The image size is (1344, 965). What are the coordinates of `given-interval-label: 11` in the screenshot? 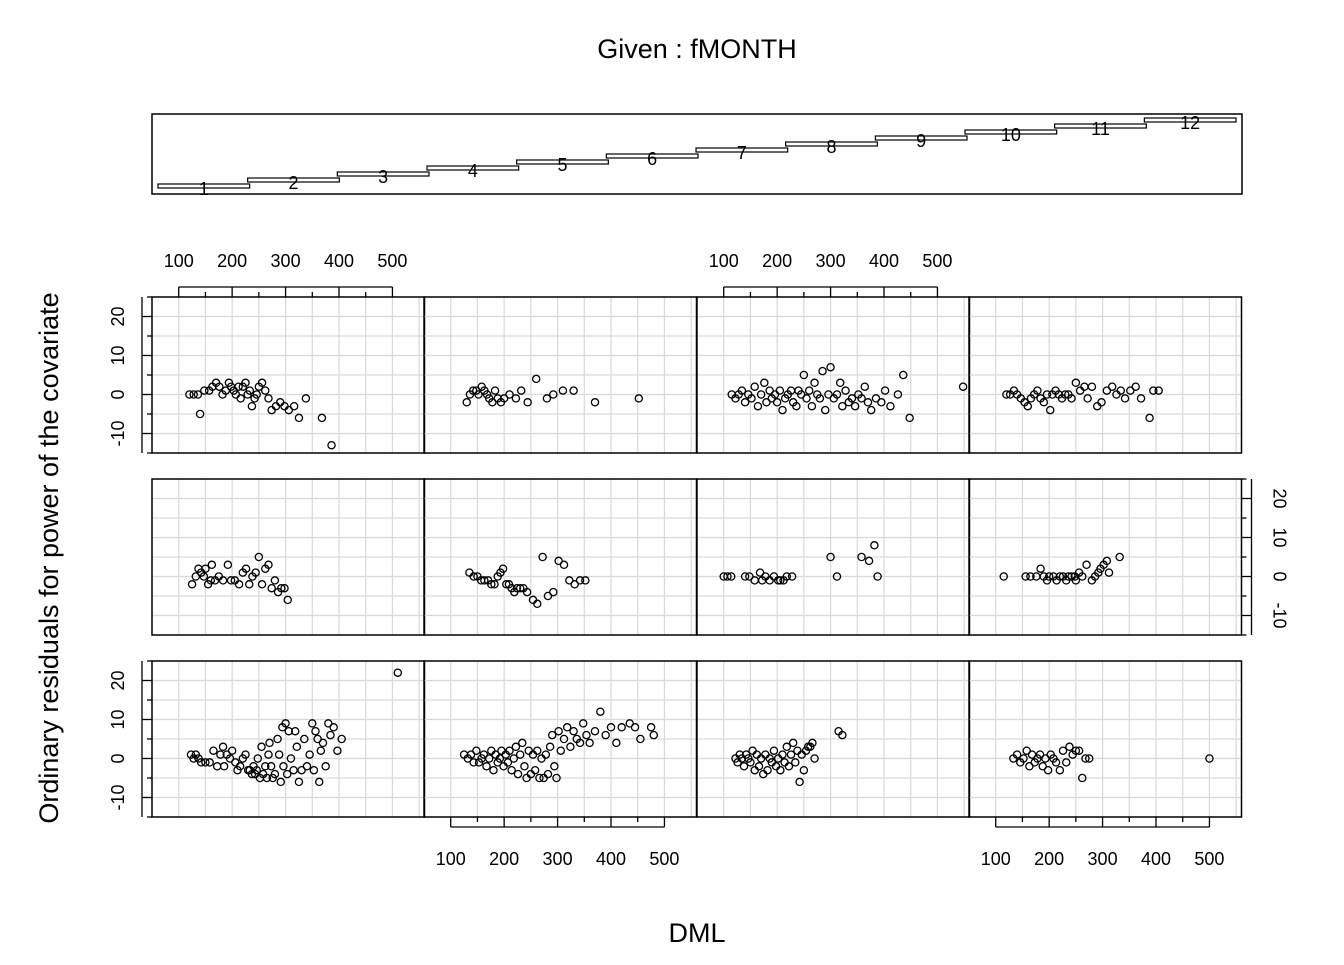 It's located at (1100, 129).